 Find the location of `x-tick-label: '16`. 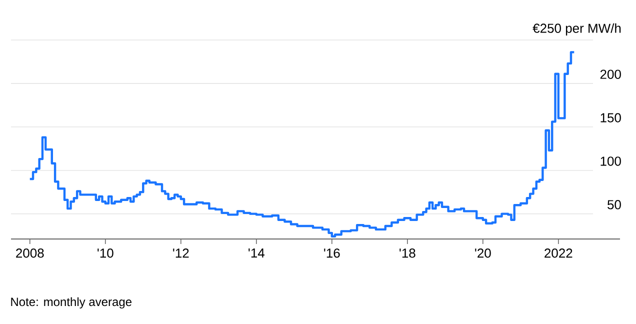

x-tick-label: '16 is located at coordinates (332, 253).